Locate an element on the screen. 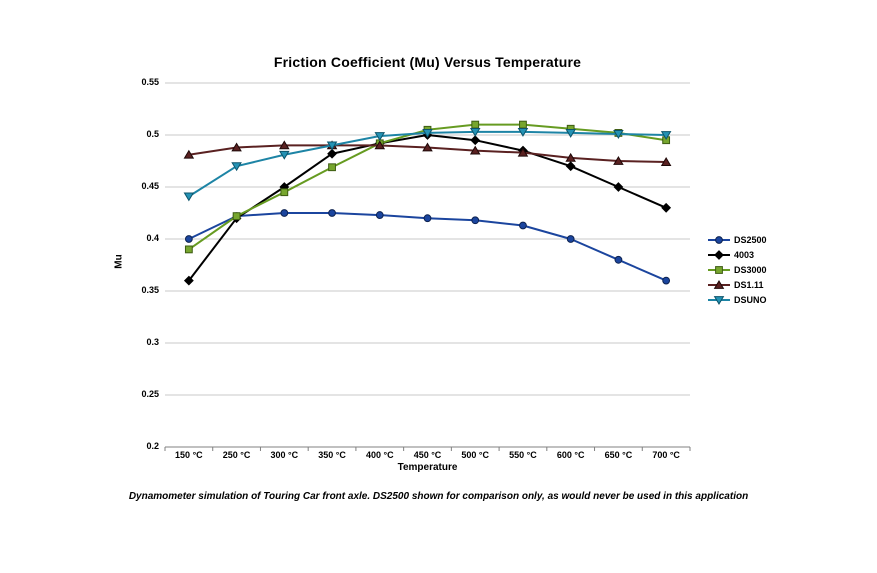 Image resolution: width=877 pixels, height=573 pixels. legend-marker-DS3000 is located at coordinates (719, 269).